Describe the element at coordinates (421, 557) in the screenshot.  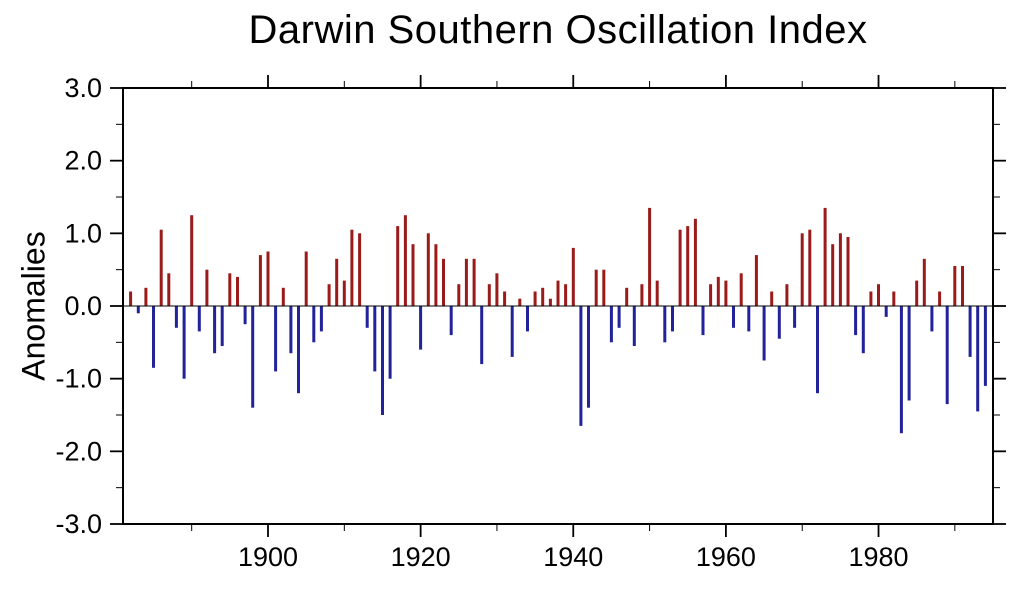
I see `svg-text: 1920` at that location.